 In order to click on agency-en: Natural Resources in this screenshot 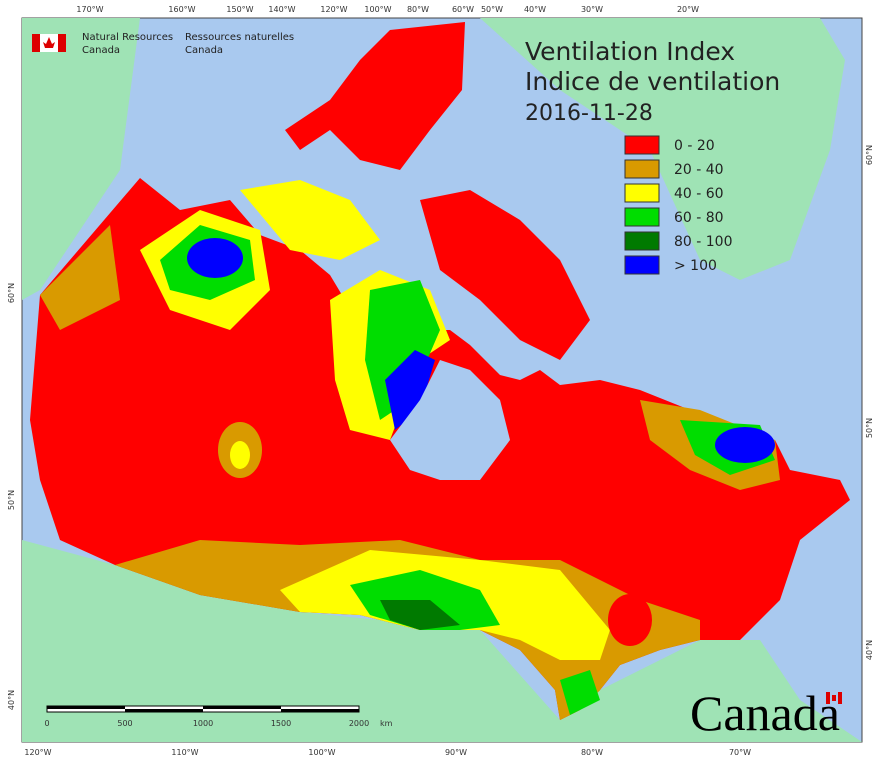, I will do `click(127, 37)`.